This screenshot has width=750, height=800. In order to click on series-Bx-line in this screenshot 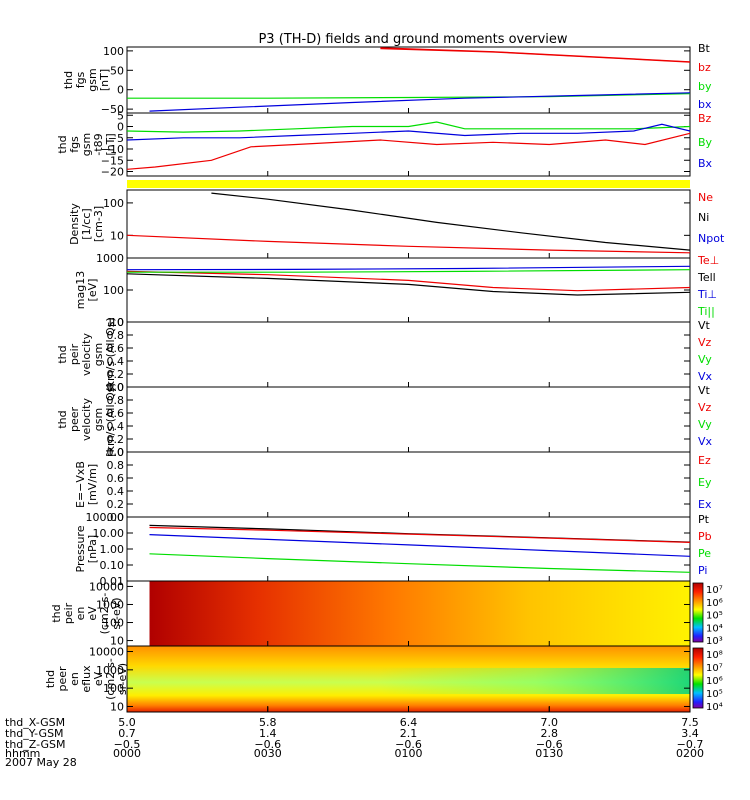, I will do `click(408, 132)`.